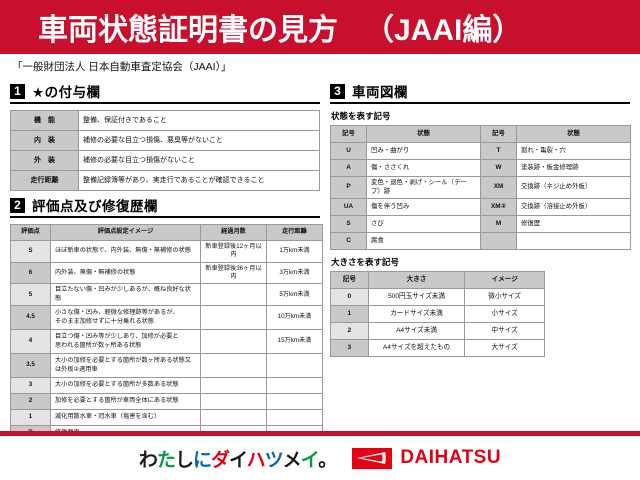 The image size is (640, 480). I want to click on evaluation-row: 1 滅化用散水車・冠水車（塩害を含む）, so click(166, 418).